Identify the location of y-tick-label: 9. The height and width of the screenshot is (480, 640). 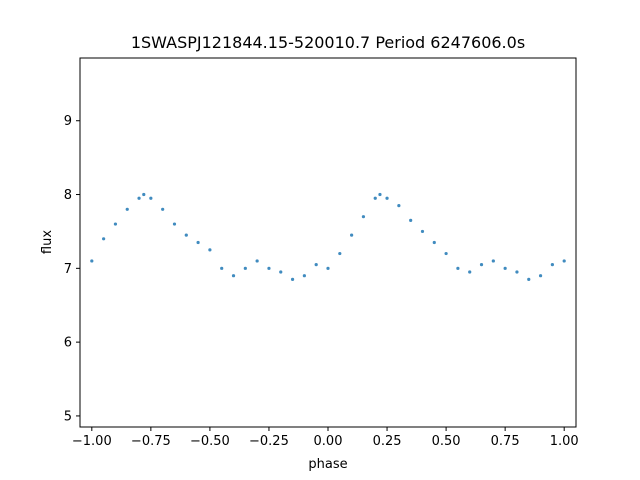
(68, 121).